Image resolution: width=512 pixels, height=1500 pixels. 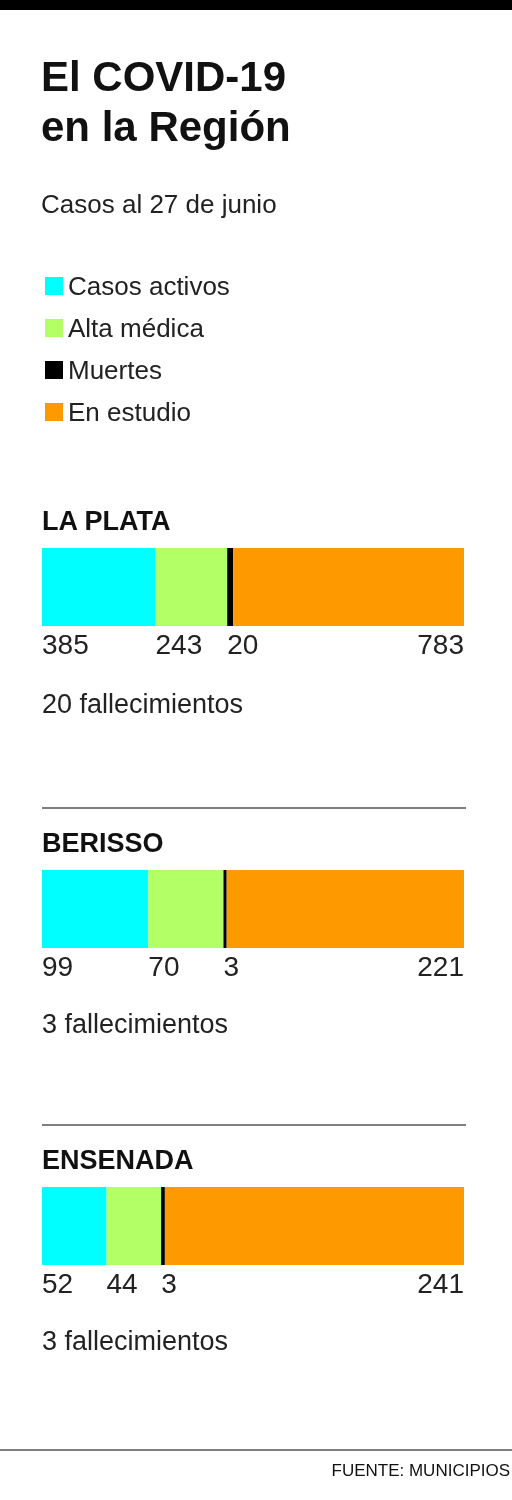 What do you see at coordinates (169, 101) in the screenshot?
I see `chart-title: El COVID-19 en la Región` at bounding box center [169, 101].